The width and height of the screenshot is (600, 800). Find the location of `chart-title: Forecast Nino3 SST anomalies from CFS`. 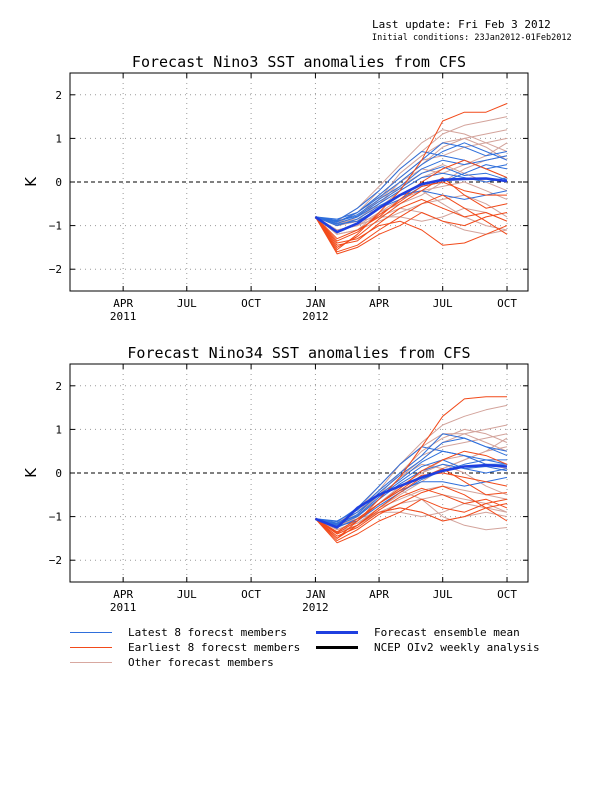

chart-title: Forecast Nino3 SST anomalies from CFS is located at coordinates (299, 62).